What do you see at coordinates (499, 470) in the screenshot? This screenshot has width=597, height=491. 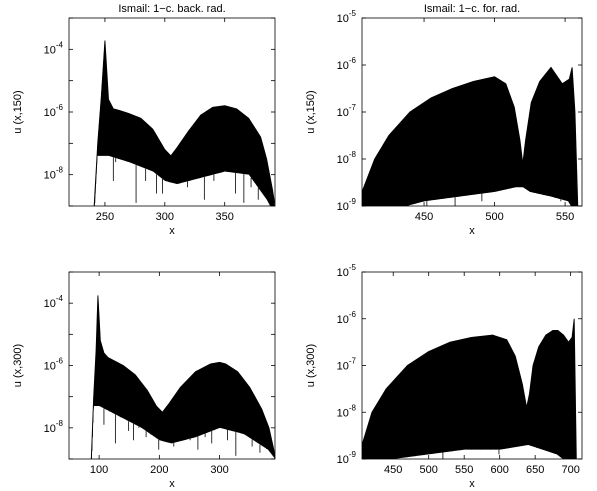 I see `x-tick-label: 600` at bounding box center [499, 470].